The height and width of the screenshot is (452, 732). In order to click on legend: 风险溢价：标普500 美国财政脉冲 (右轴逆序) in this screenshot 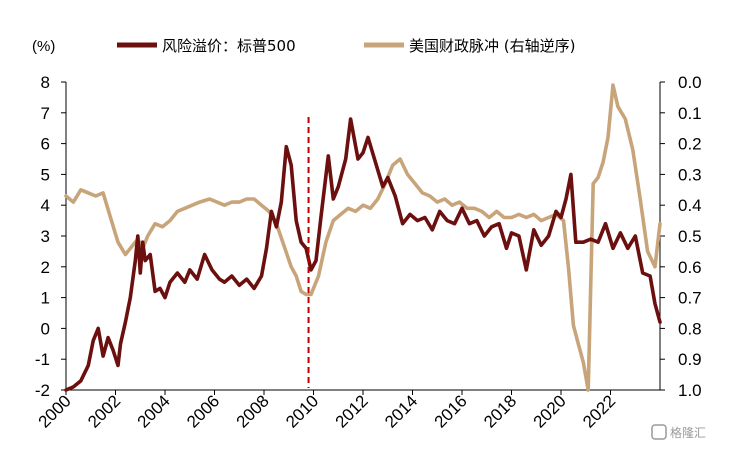, I will do `click(346, 46)`.